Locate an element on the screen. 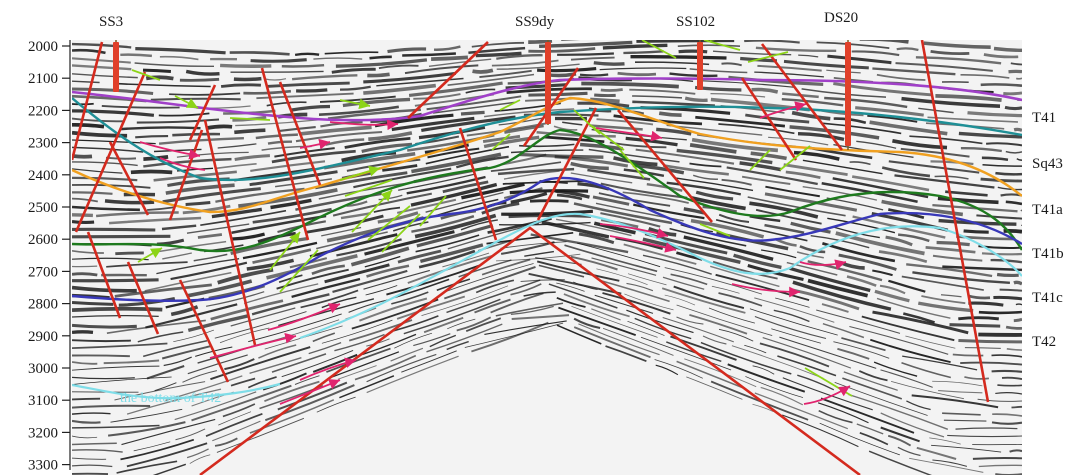  bottom-of-t42-annotation: the bottom of T42 is located at coordinates (170, 398).